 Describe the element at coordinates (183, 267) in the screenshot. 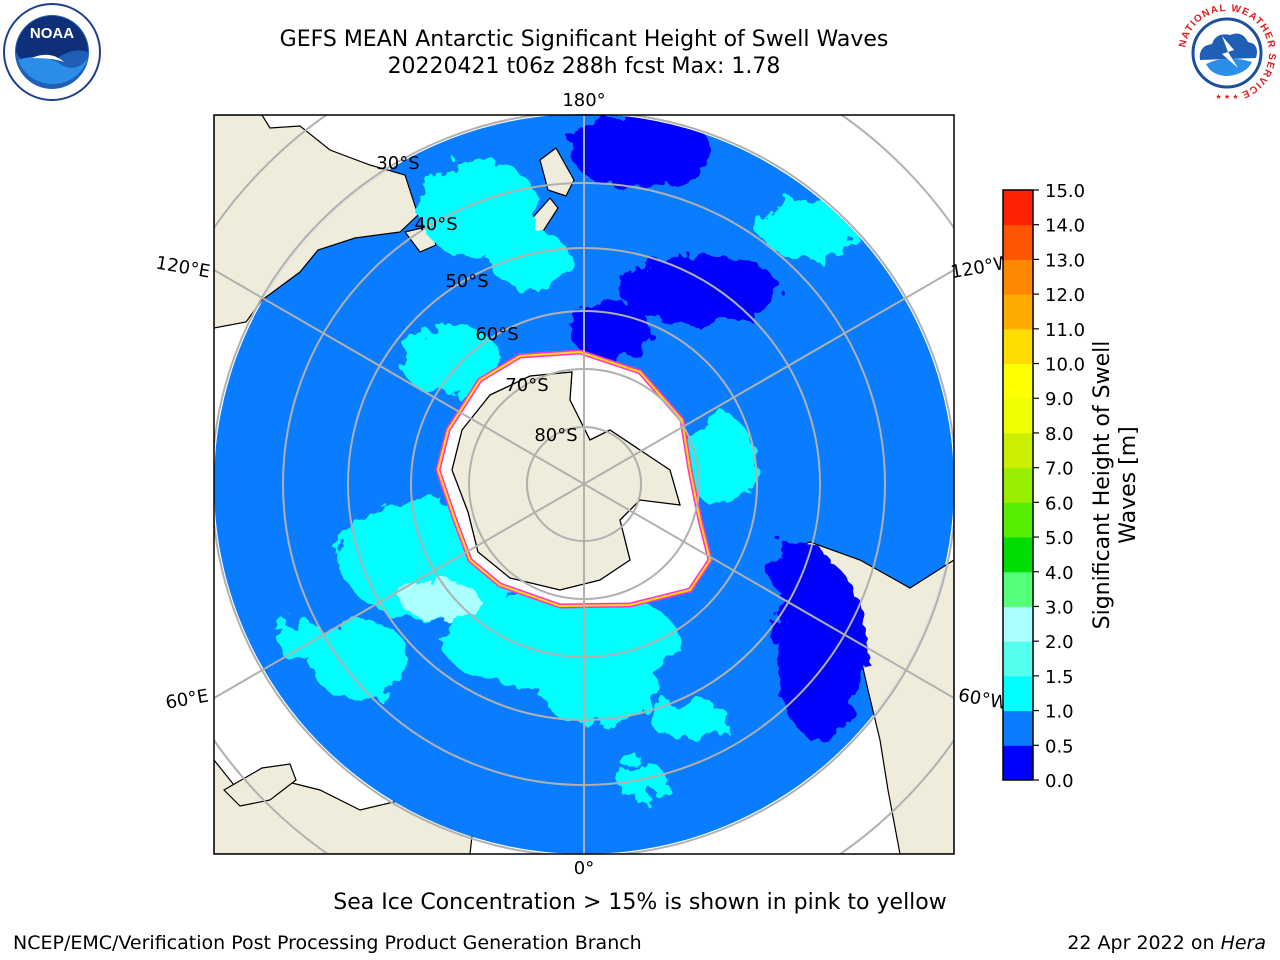

I see `lon-label-120e: 120°E` at that location.